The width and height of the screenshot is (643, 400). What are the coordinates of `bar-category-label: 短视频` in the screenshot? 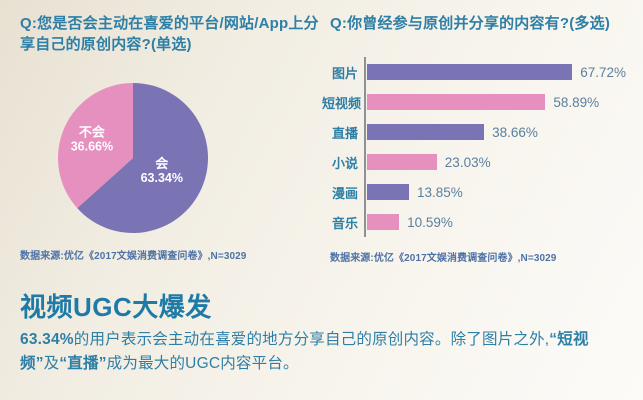 It's located at (342, 103).